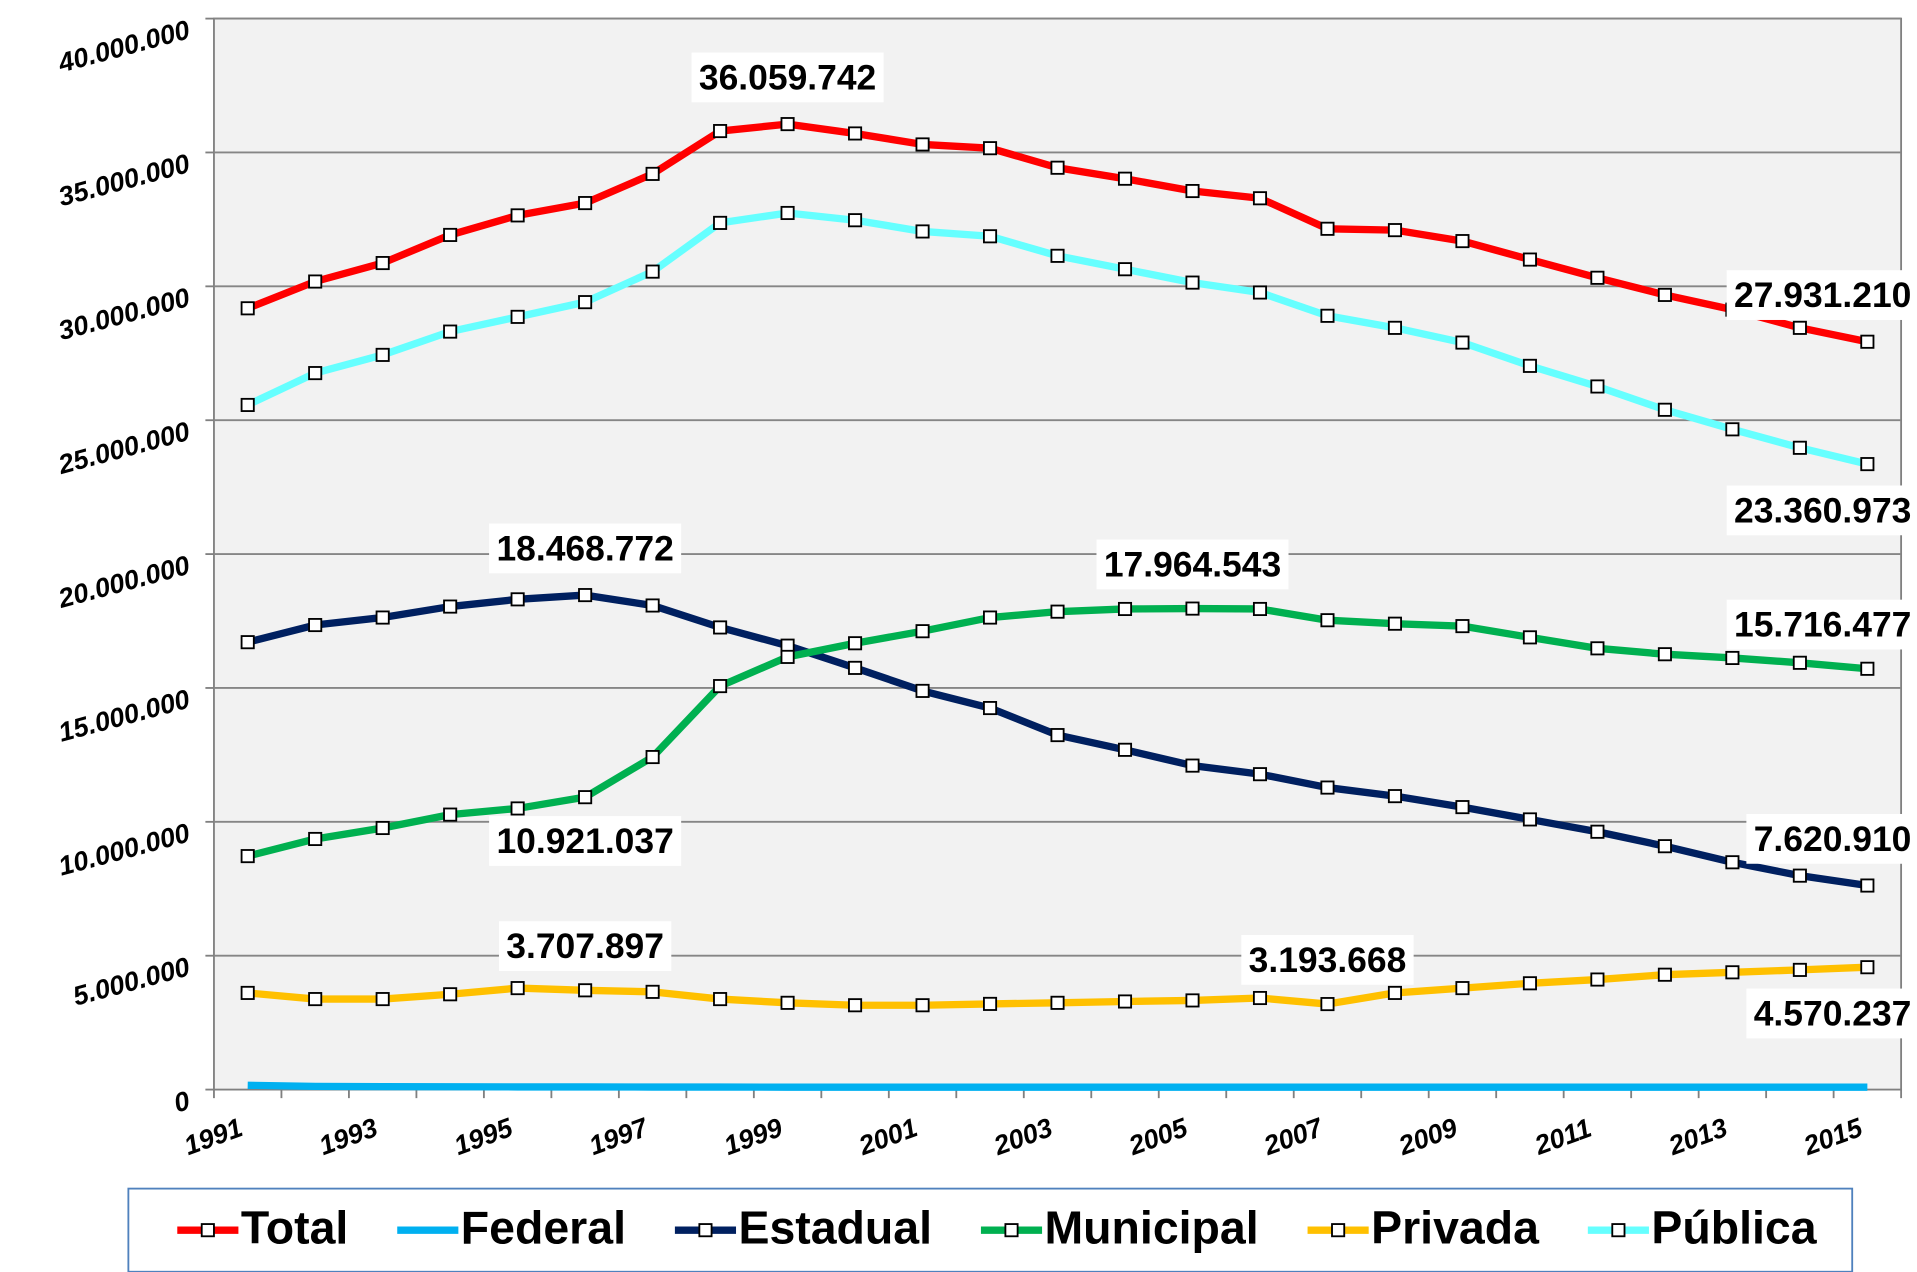 The image size is (1917, 1272). I want to click on value-label: 18.468.772, so click(584, 548).